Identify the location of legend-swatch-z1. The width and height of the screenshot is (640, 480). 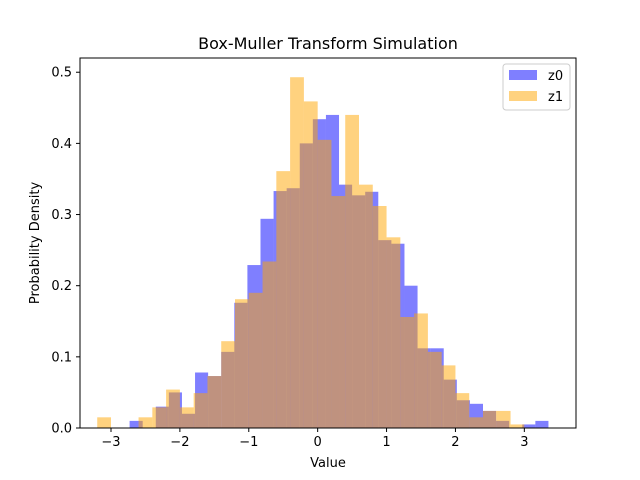
(523, 96).